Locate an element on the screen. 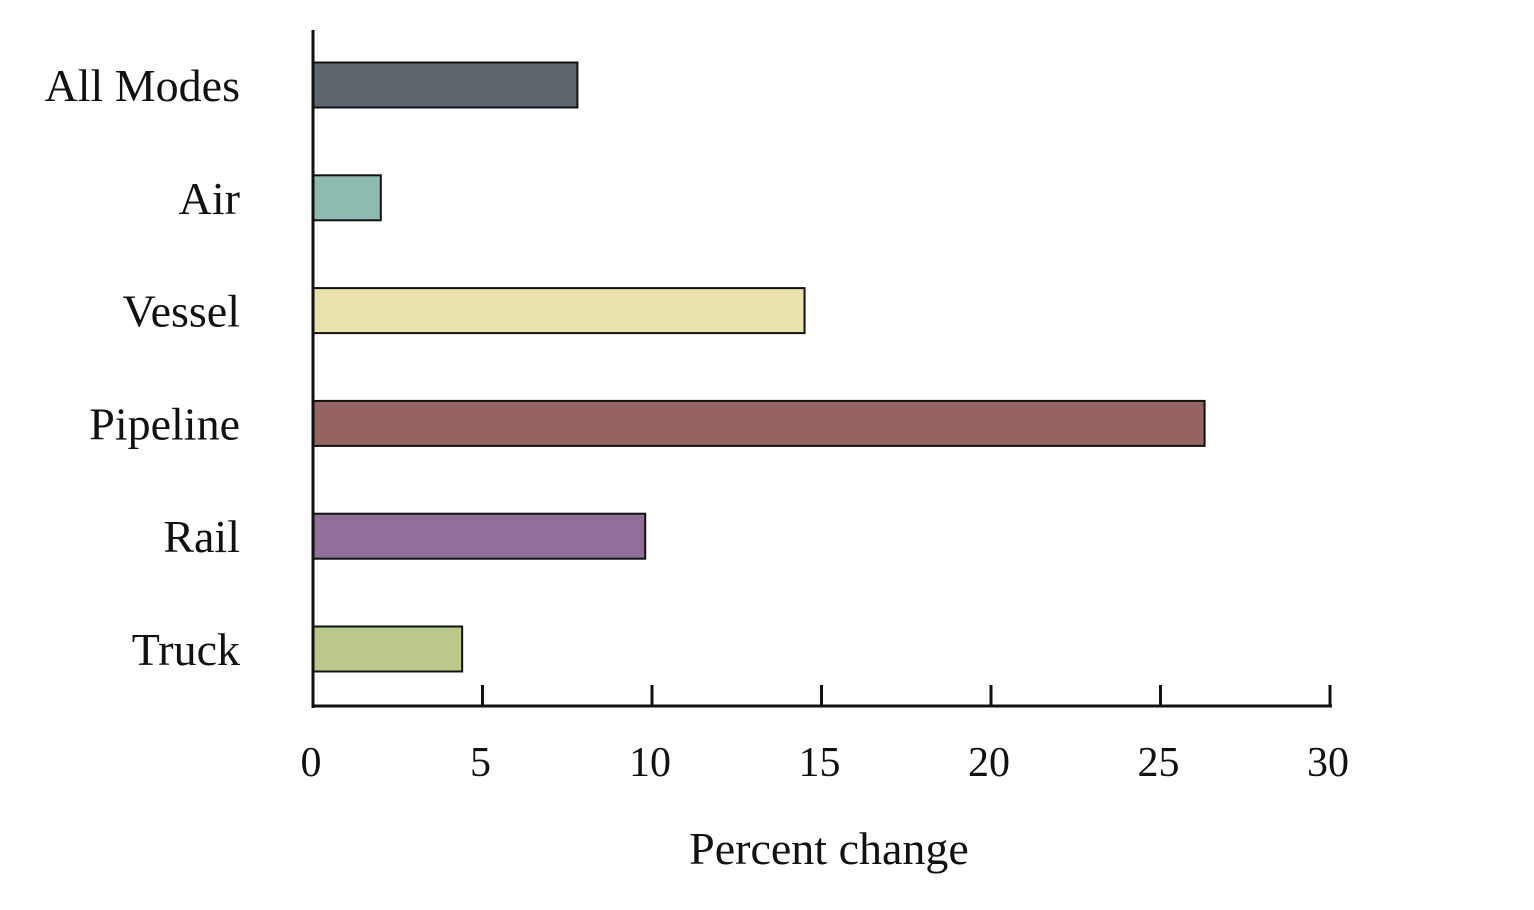  x-tick-label: 25 is located at coordinates (1159, 763).